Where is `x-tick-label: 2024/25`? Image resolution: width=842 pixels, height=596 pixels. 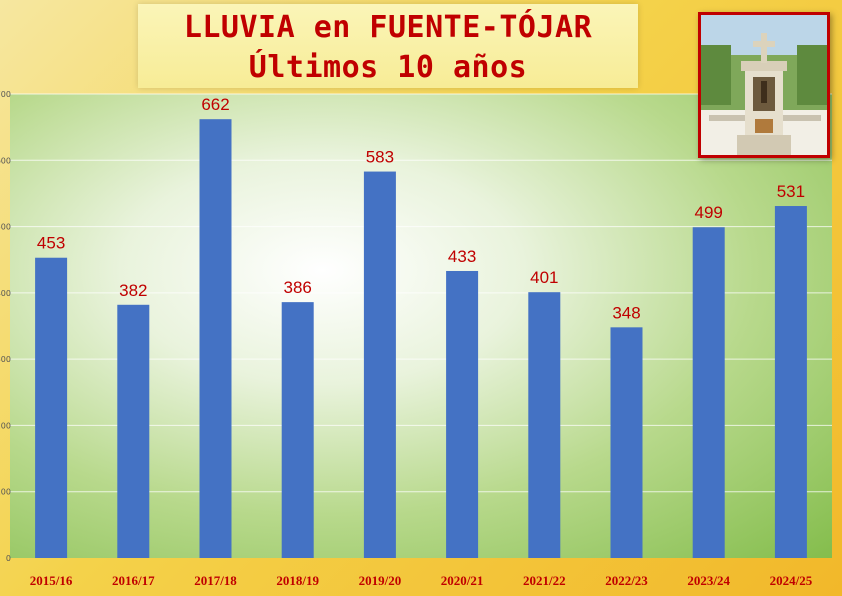 x-tick-label: 2024/25 is located at coordinates (791, 580).